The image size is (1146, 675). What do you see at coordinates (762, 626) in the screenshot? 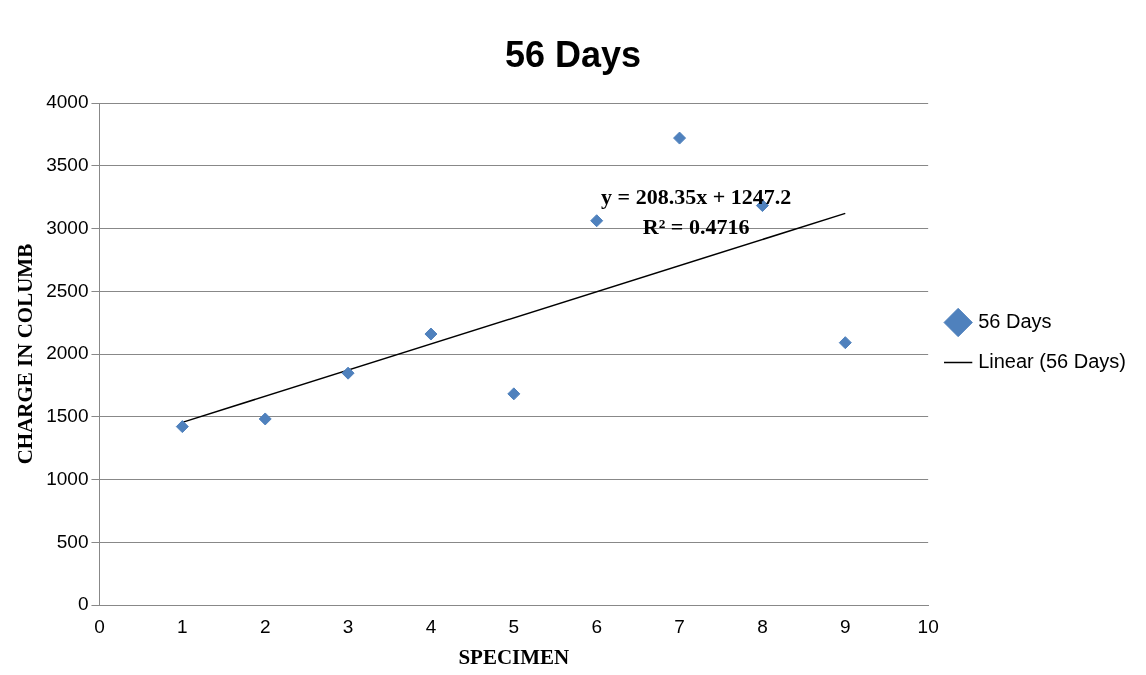
I see `x-tick-label: 8` at bounding box center [762, 626].